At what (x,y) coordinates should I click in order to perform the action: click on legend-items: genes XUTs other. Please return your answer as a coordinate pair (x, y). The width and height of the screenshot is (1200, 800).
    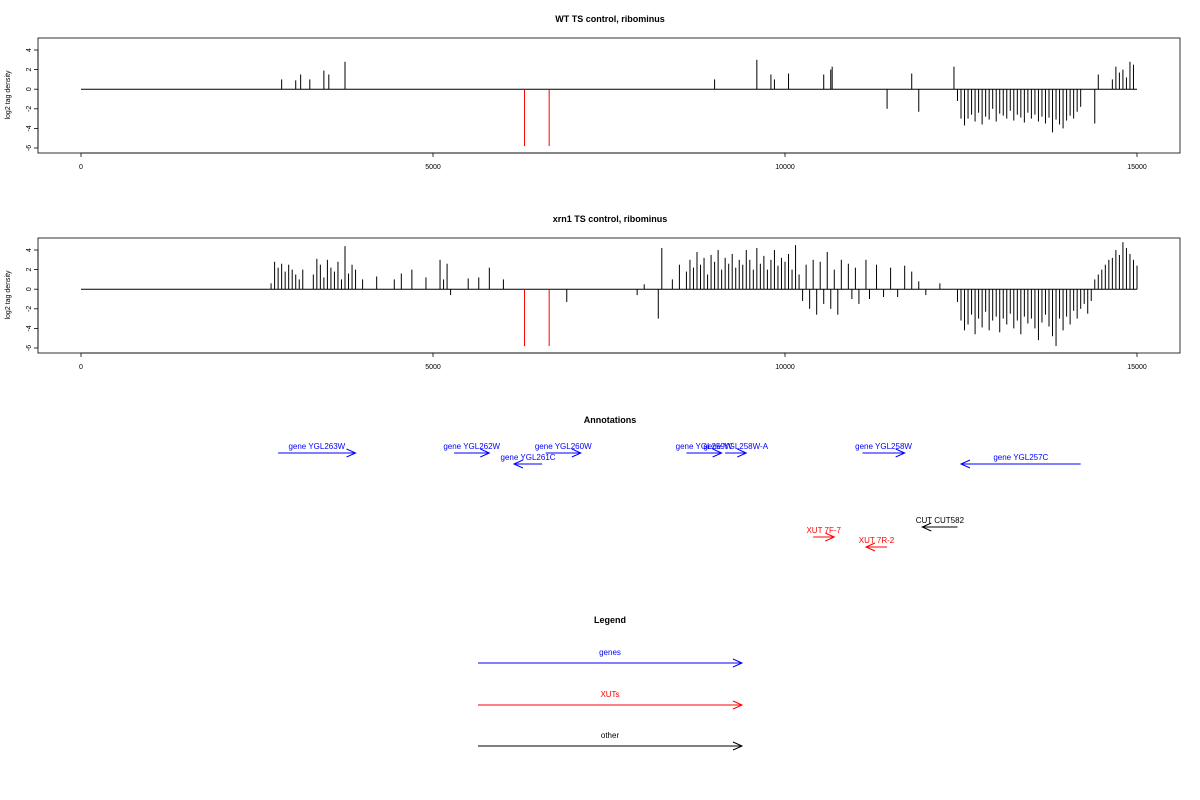
    Looking at the image, I should click on (611, 699).